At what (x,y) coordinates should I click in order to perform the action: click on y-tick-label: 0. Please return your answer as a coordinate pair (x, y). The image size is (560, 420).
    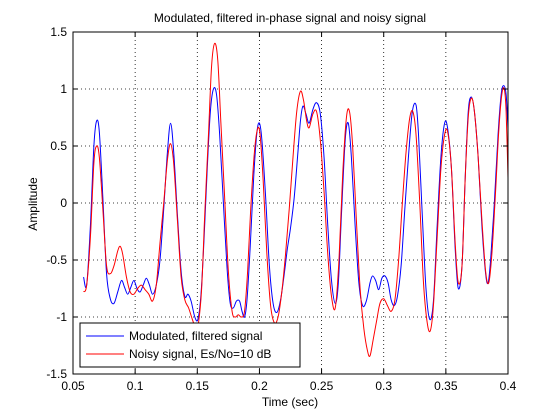
    Looking at the image, I should click on (63, 203).